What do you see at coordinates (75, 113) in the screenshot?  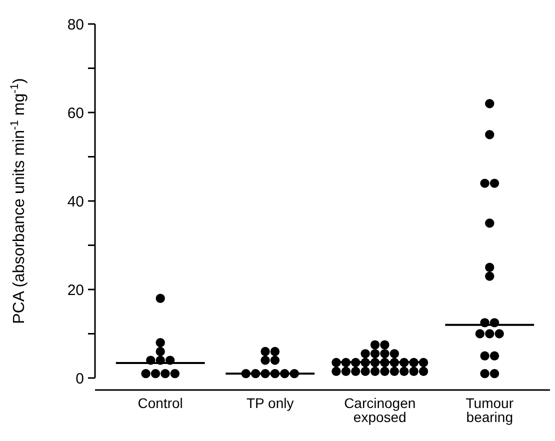 I see `y-tick-label: 60` at bounding box center [75, 113].